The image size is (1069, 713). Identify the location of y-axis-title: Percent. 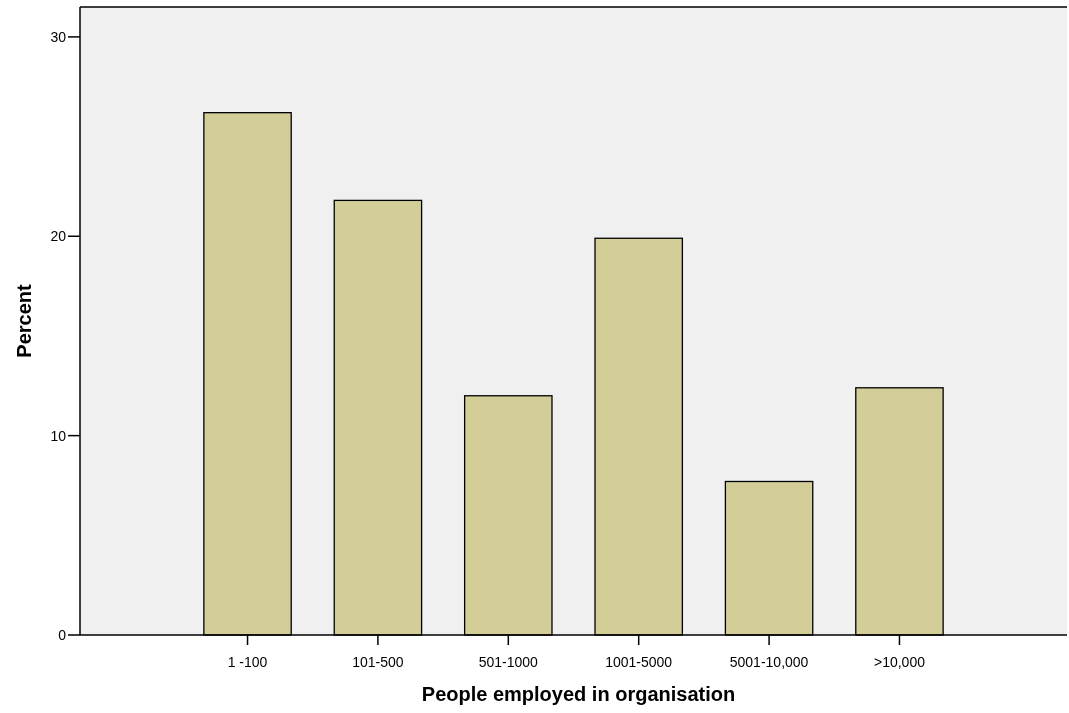
(24, 320).